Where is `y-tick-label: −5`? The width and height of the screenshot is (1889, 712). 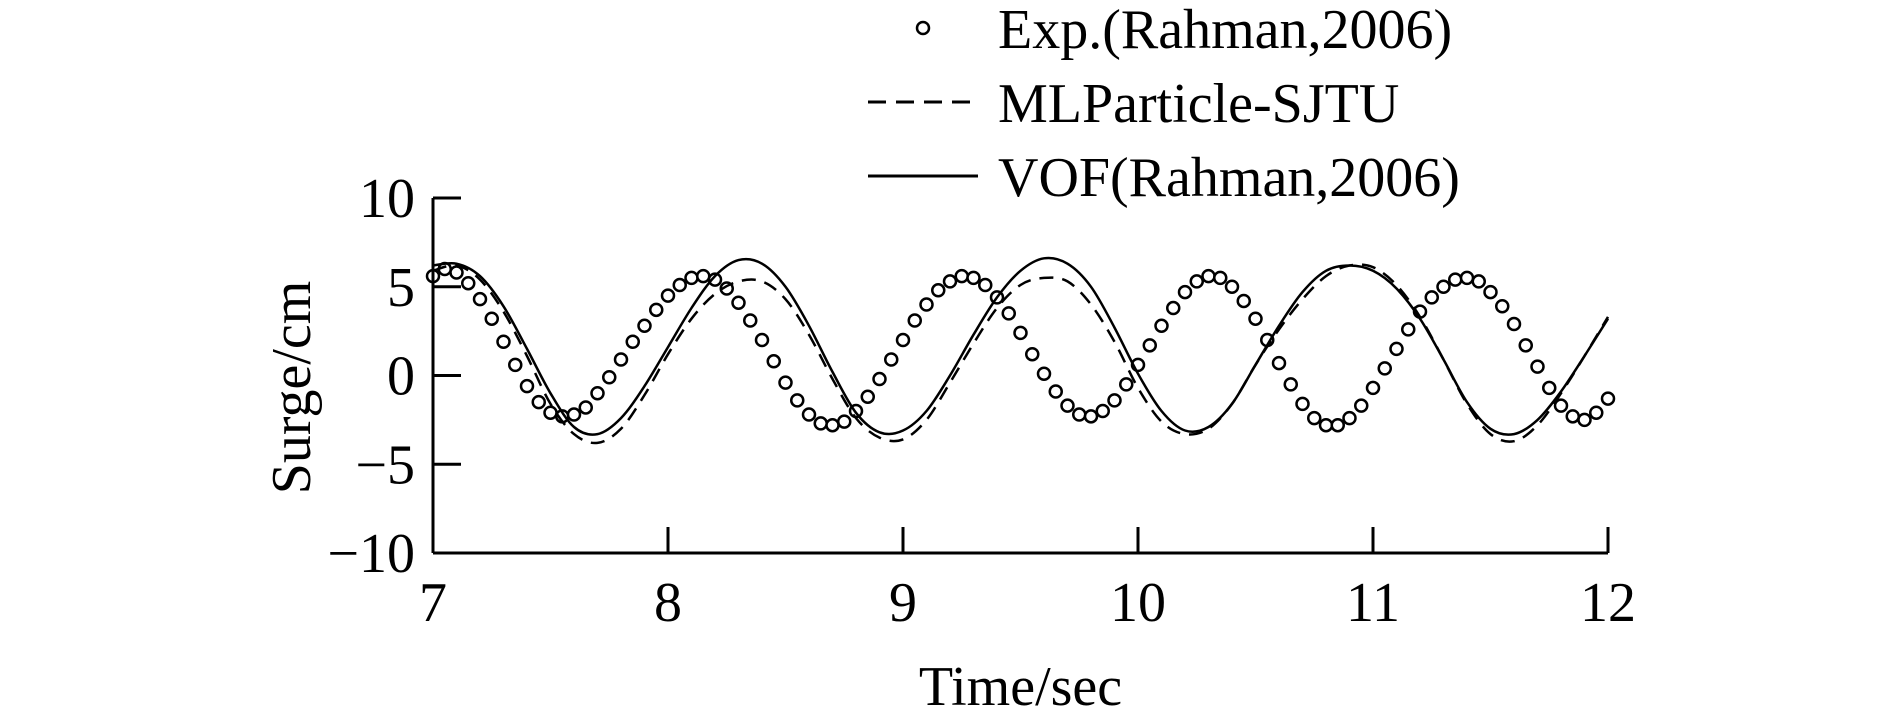
y-tick-label: −5 is located at coordinates (385, 465).